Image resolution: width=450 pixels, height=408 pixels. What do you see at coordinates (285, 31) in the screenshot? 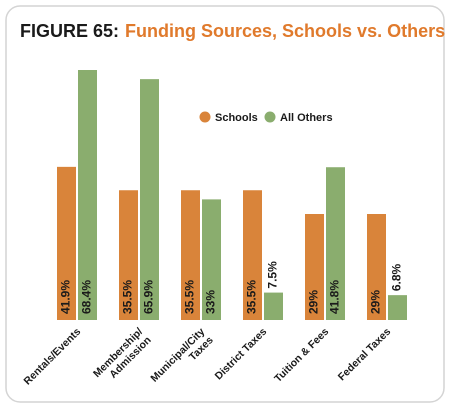
I see `chart-title: Funding Sources, Schools vs. Others` at bounding box center [285, 31].